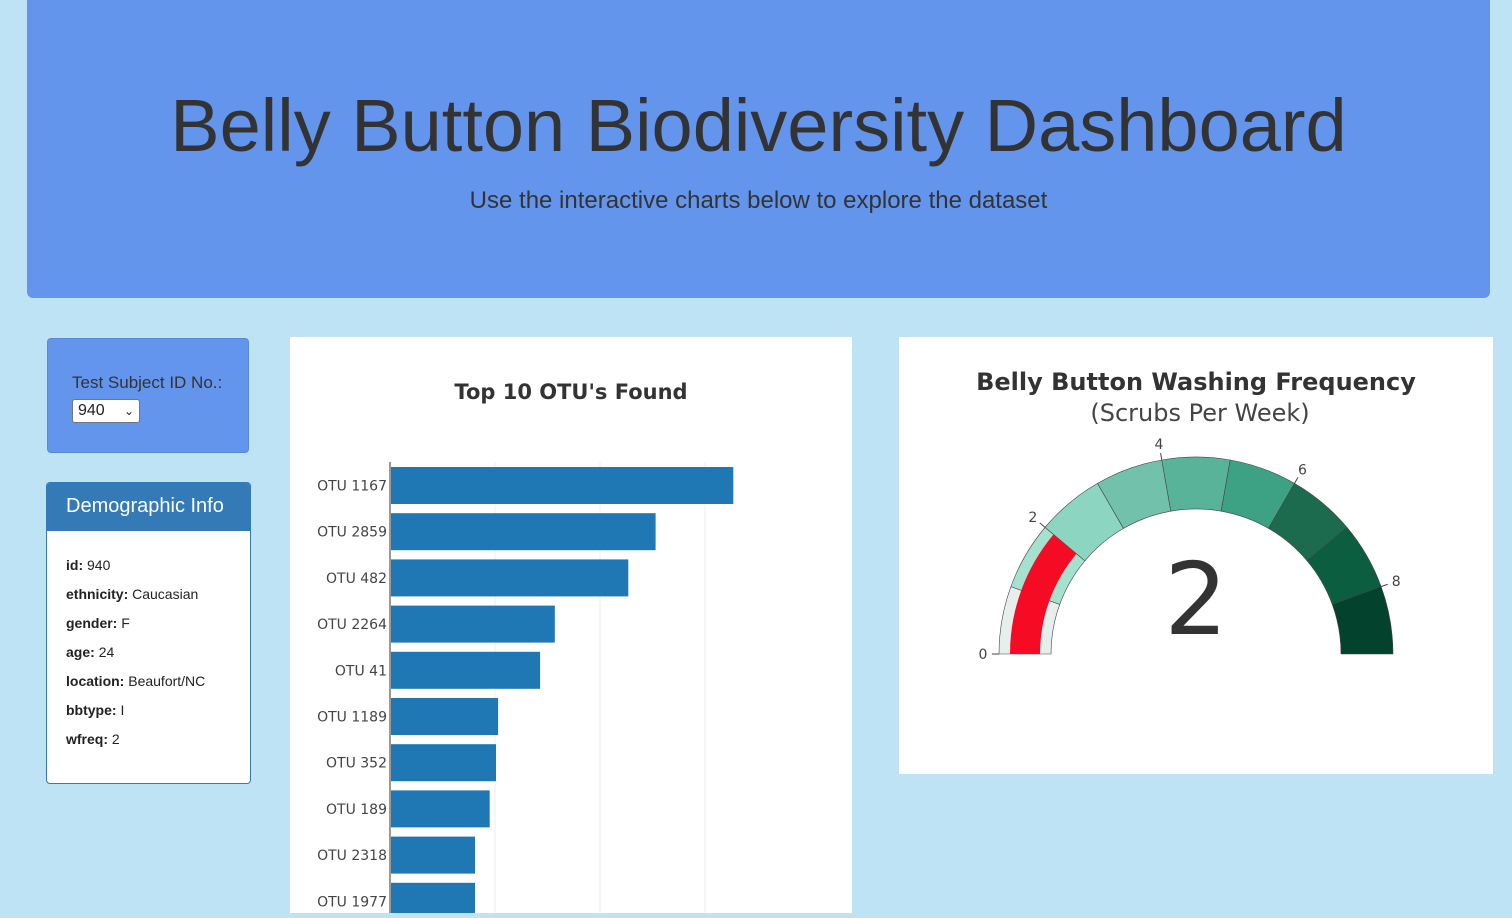 This screenshot has width=1512, height=918. Describe the element at coordinates (148, 395) in the screenshot. I see `subject-selector-well: Test Subject ID No.: 940 ⌄` at that location.